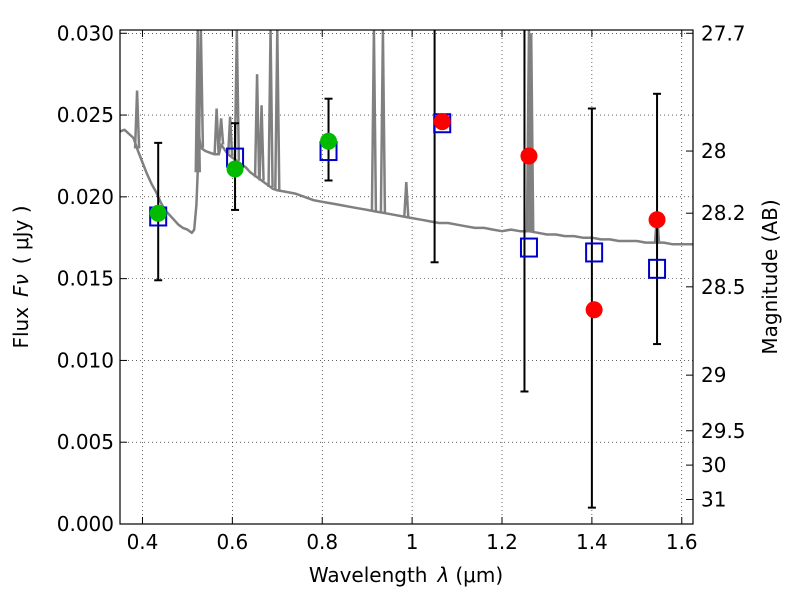 The width and height of the screenshot is (800, 600). I want to click on y2-axis-ticks: 27.7 28 28.2 28.5 29 29.5 30 31, so click(716, 266).